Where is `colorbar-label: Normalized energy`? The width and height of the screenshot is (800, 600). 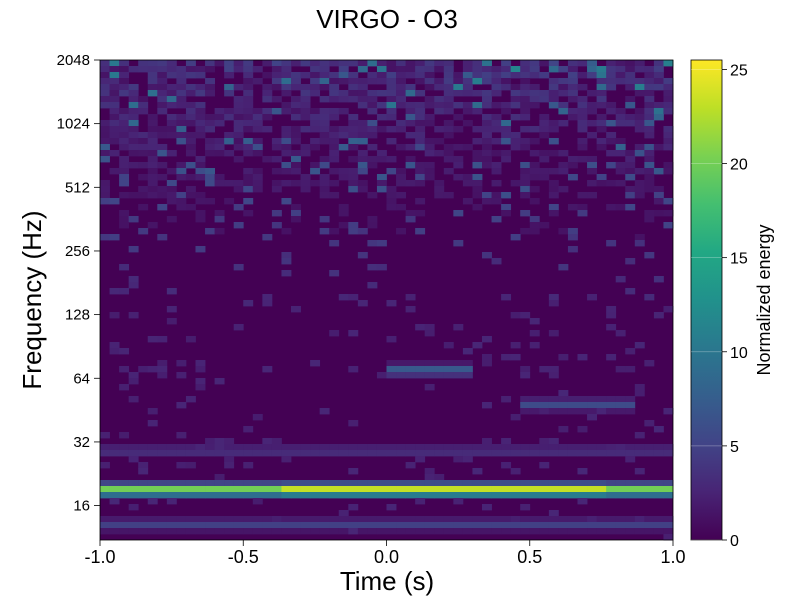
colorbar-label: Normalized energy is located at coordinates (764, 299).